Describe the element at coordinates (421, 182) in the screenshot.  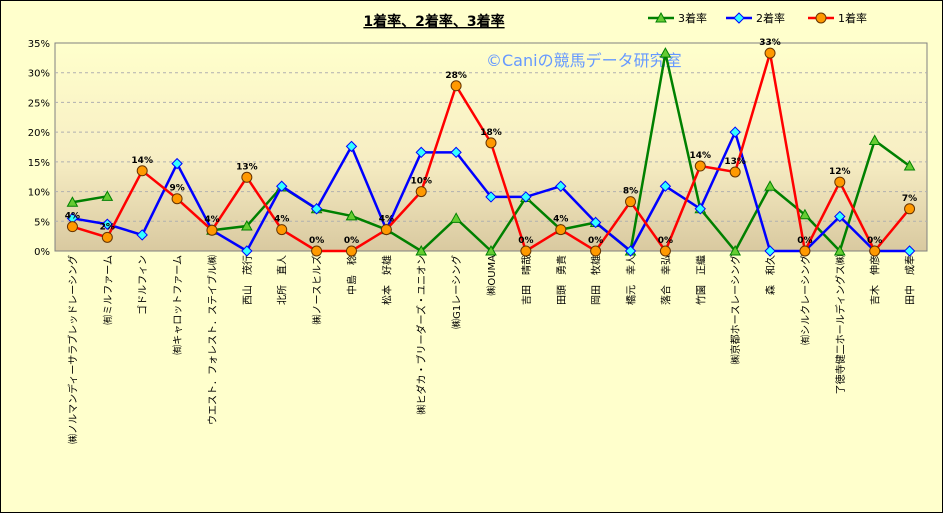
I see `data-label: 10%` at that location.